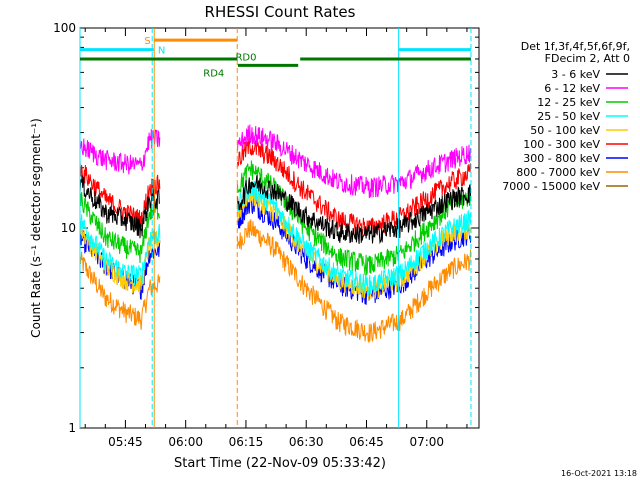  I want to click on timestamp: 16-Oct-2021 13:18, so click(599, 473).